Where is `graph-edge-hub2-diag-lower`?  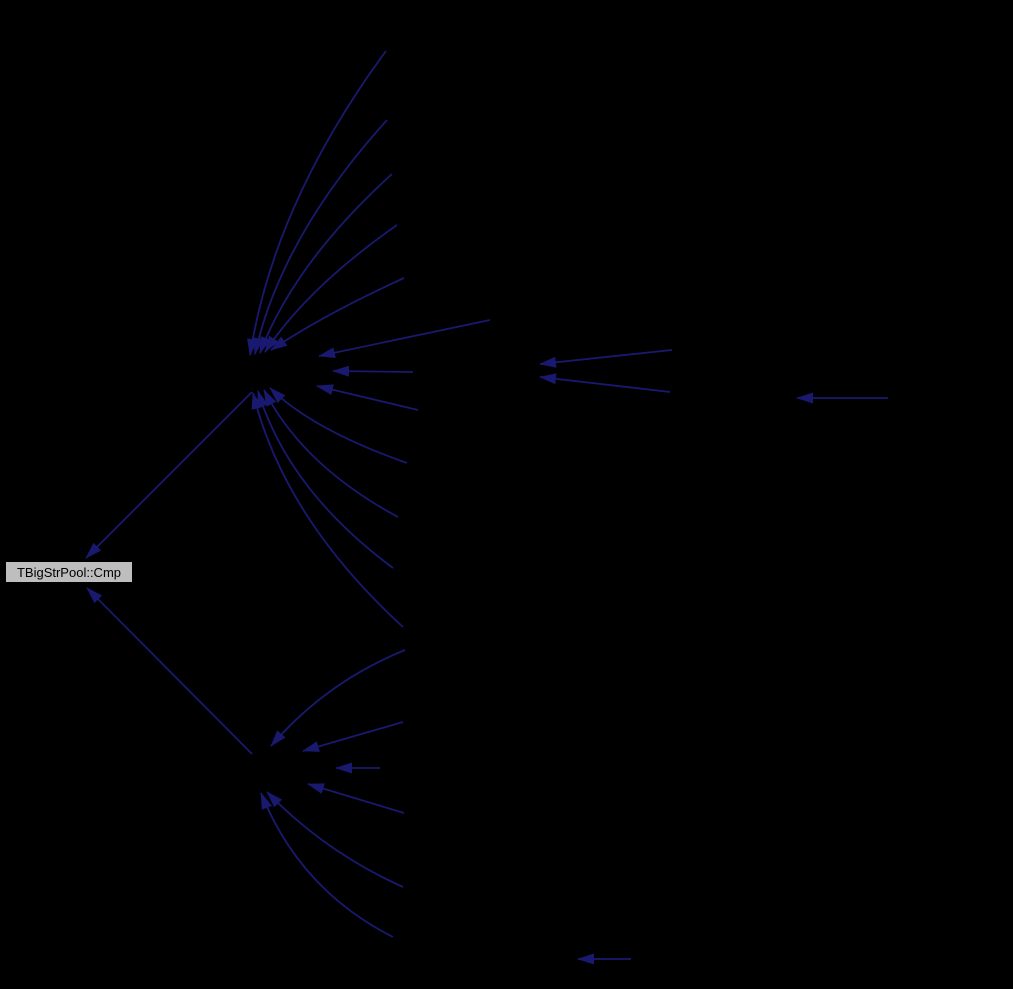
graph-edge-hub2-diag-lower is located at coordinates (356, 798).